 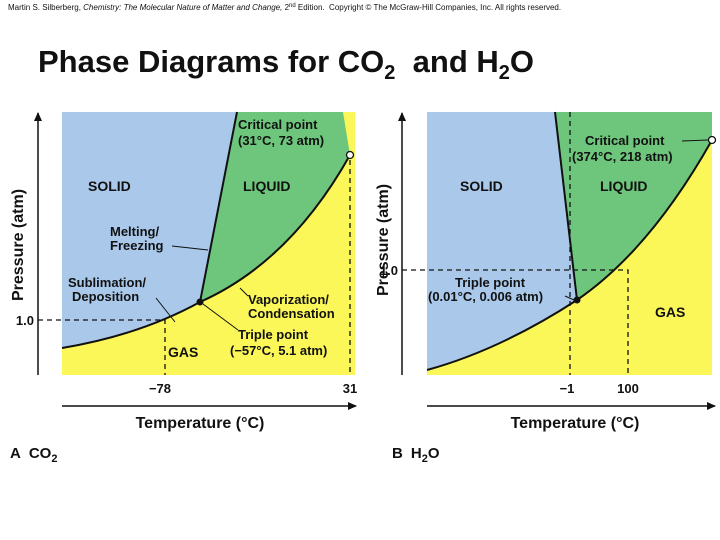 What do you see at coordinates (211, 61) in the screenshot?
I see `text-part: Phase Diagrams for CO` at bounding box center [211, 61].